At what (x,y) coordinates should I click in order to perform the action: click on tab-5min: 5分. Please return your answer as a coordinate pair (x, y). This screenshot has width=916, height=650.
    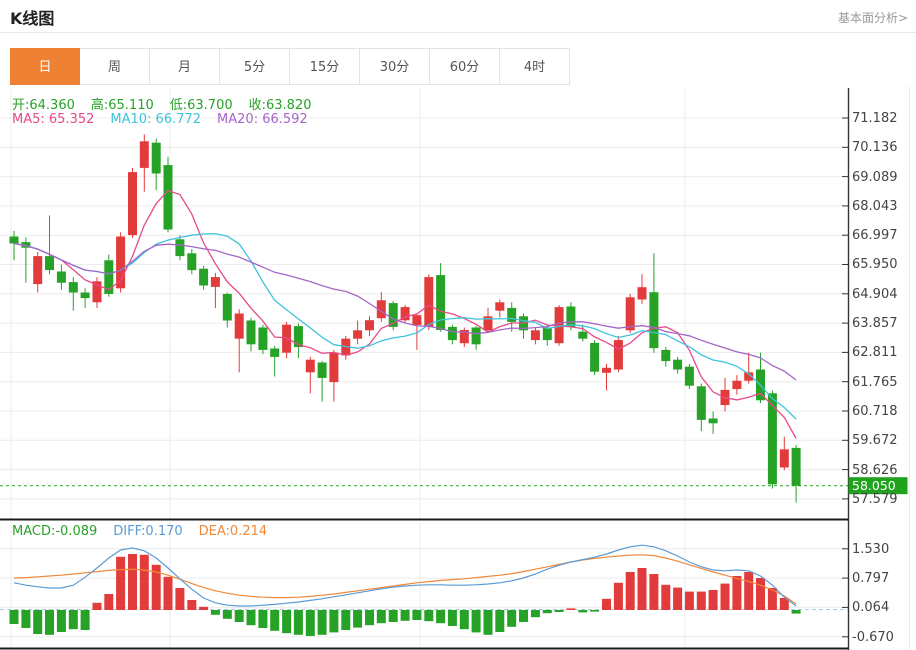
    Looking at the image, I should click on (255, 66).